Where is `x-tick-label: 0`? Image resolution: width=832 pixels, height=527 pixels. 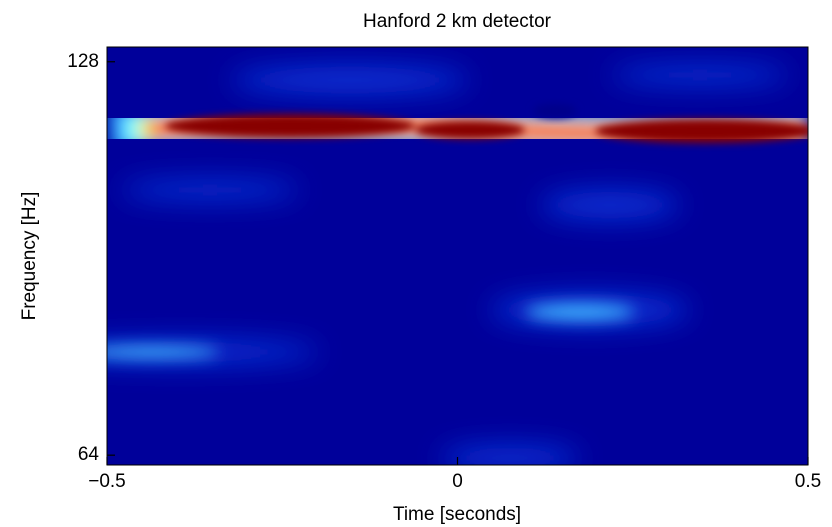
x-tick-label: 0 is located at coordinates (457, 481).